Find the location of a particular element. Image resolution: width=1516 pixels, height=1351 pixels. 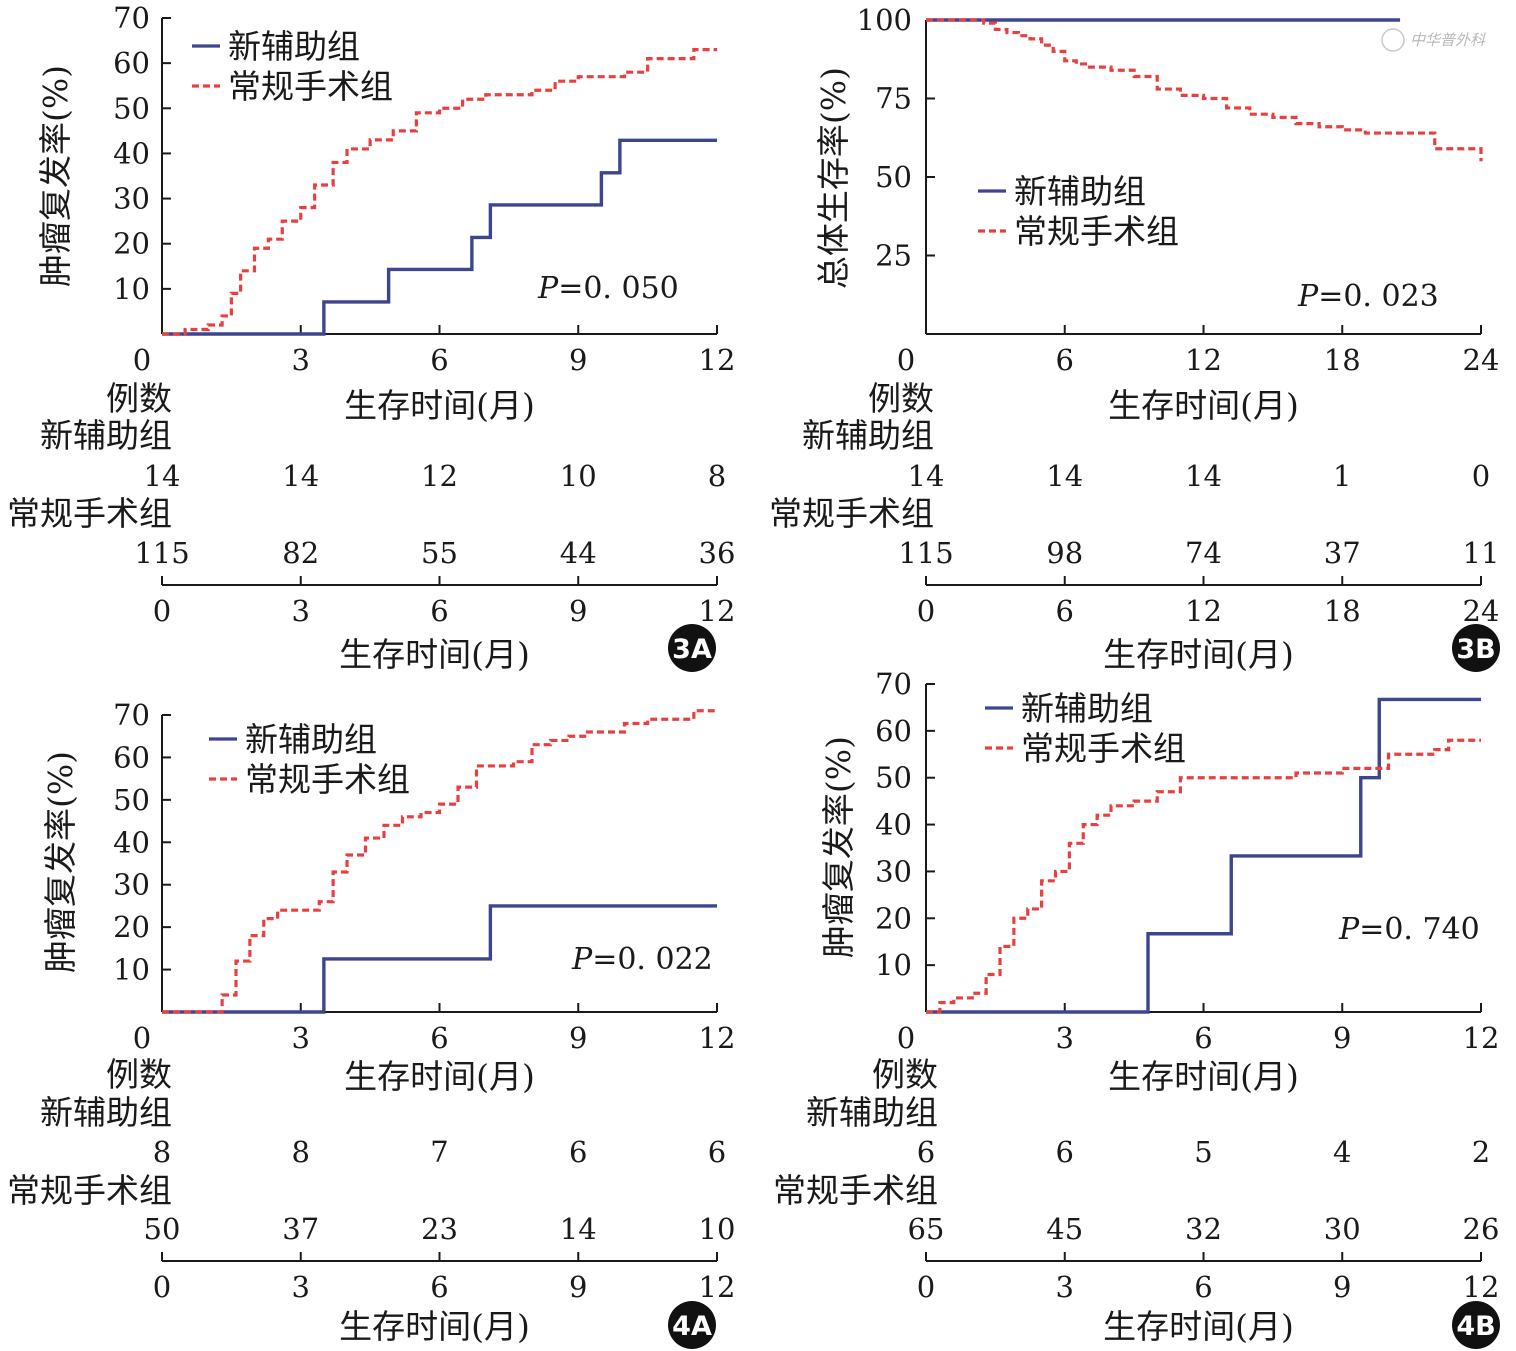

risk-table-count: 23 is located at coordinates (439, 1229).